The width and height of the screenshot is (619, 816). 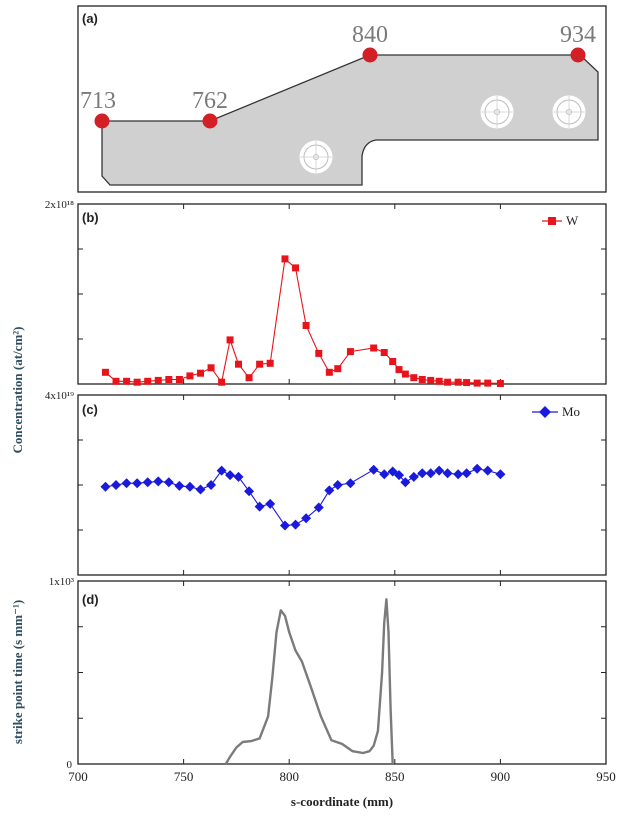 I want to click on geometry-marker-label-840: 840, so click(x=370, y=35).